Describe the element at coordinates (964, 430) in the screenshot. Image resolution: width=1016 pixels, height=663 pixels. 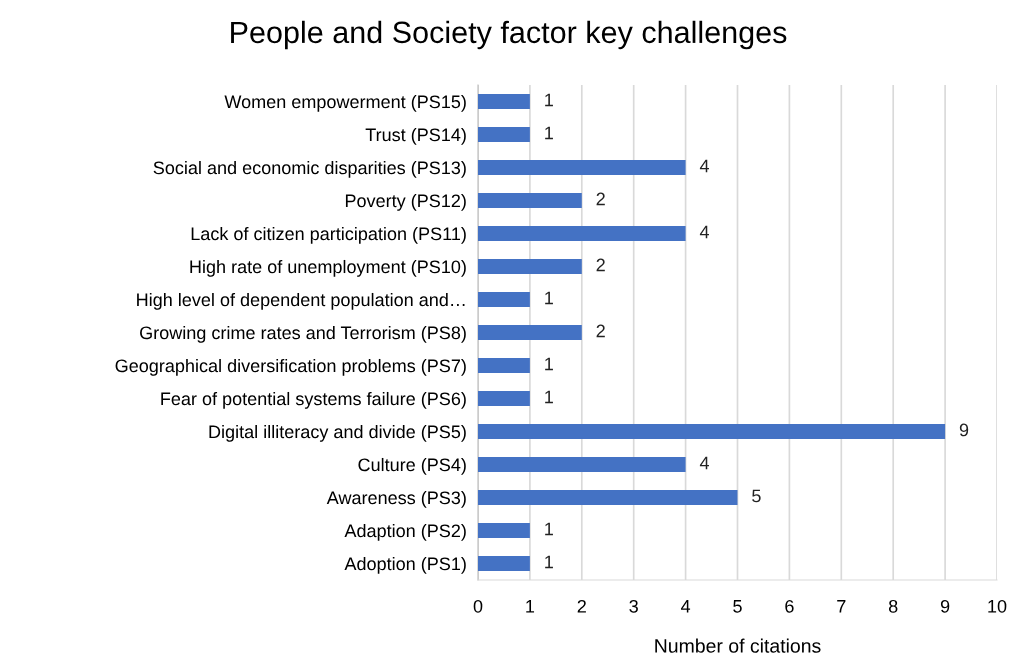
I see `data-label: 9` at that location.